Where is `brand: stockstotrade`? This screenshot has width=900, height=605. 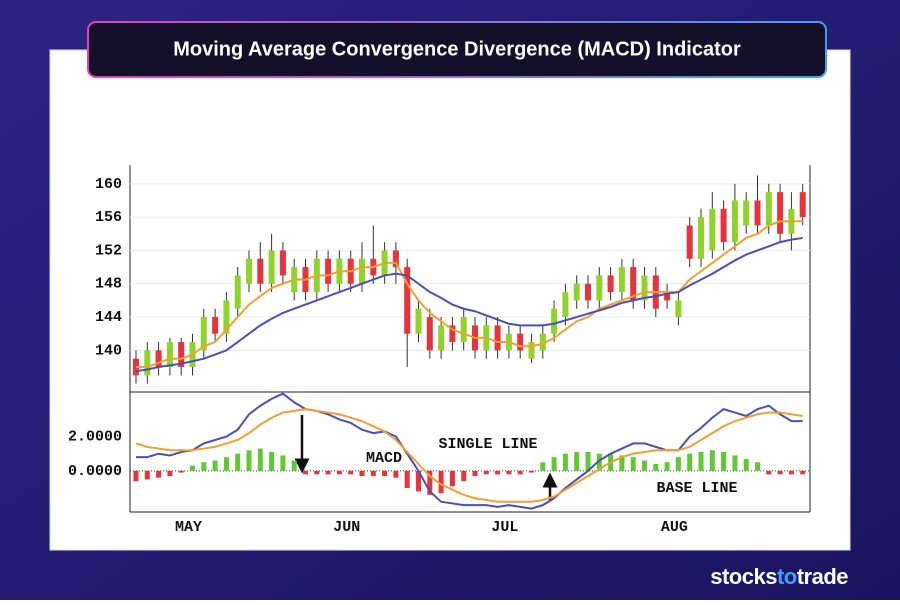
brand: stockstotrade is located at coordinates (779, 576).